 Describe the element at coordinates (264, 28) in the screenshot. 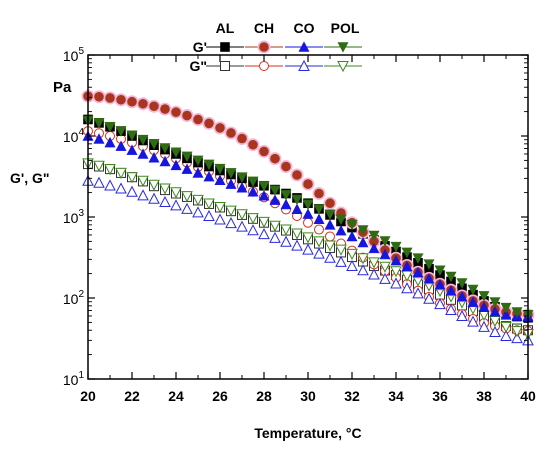

I see `legend-column-label: CH` at that location.